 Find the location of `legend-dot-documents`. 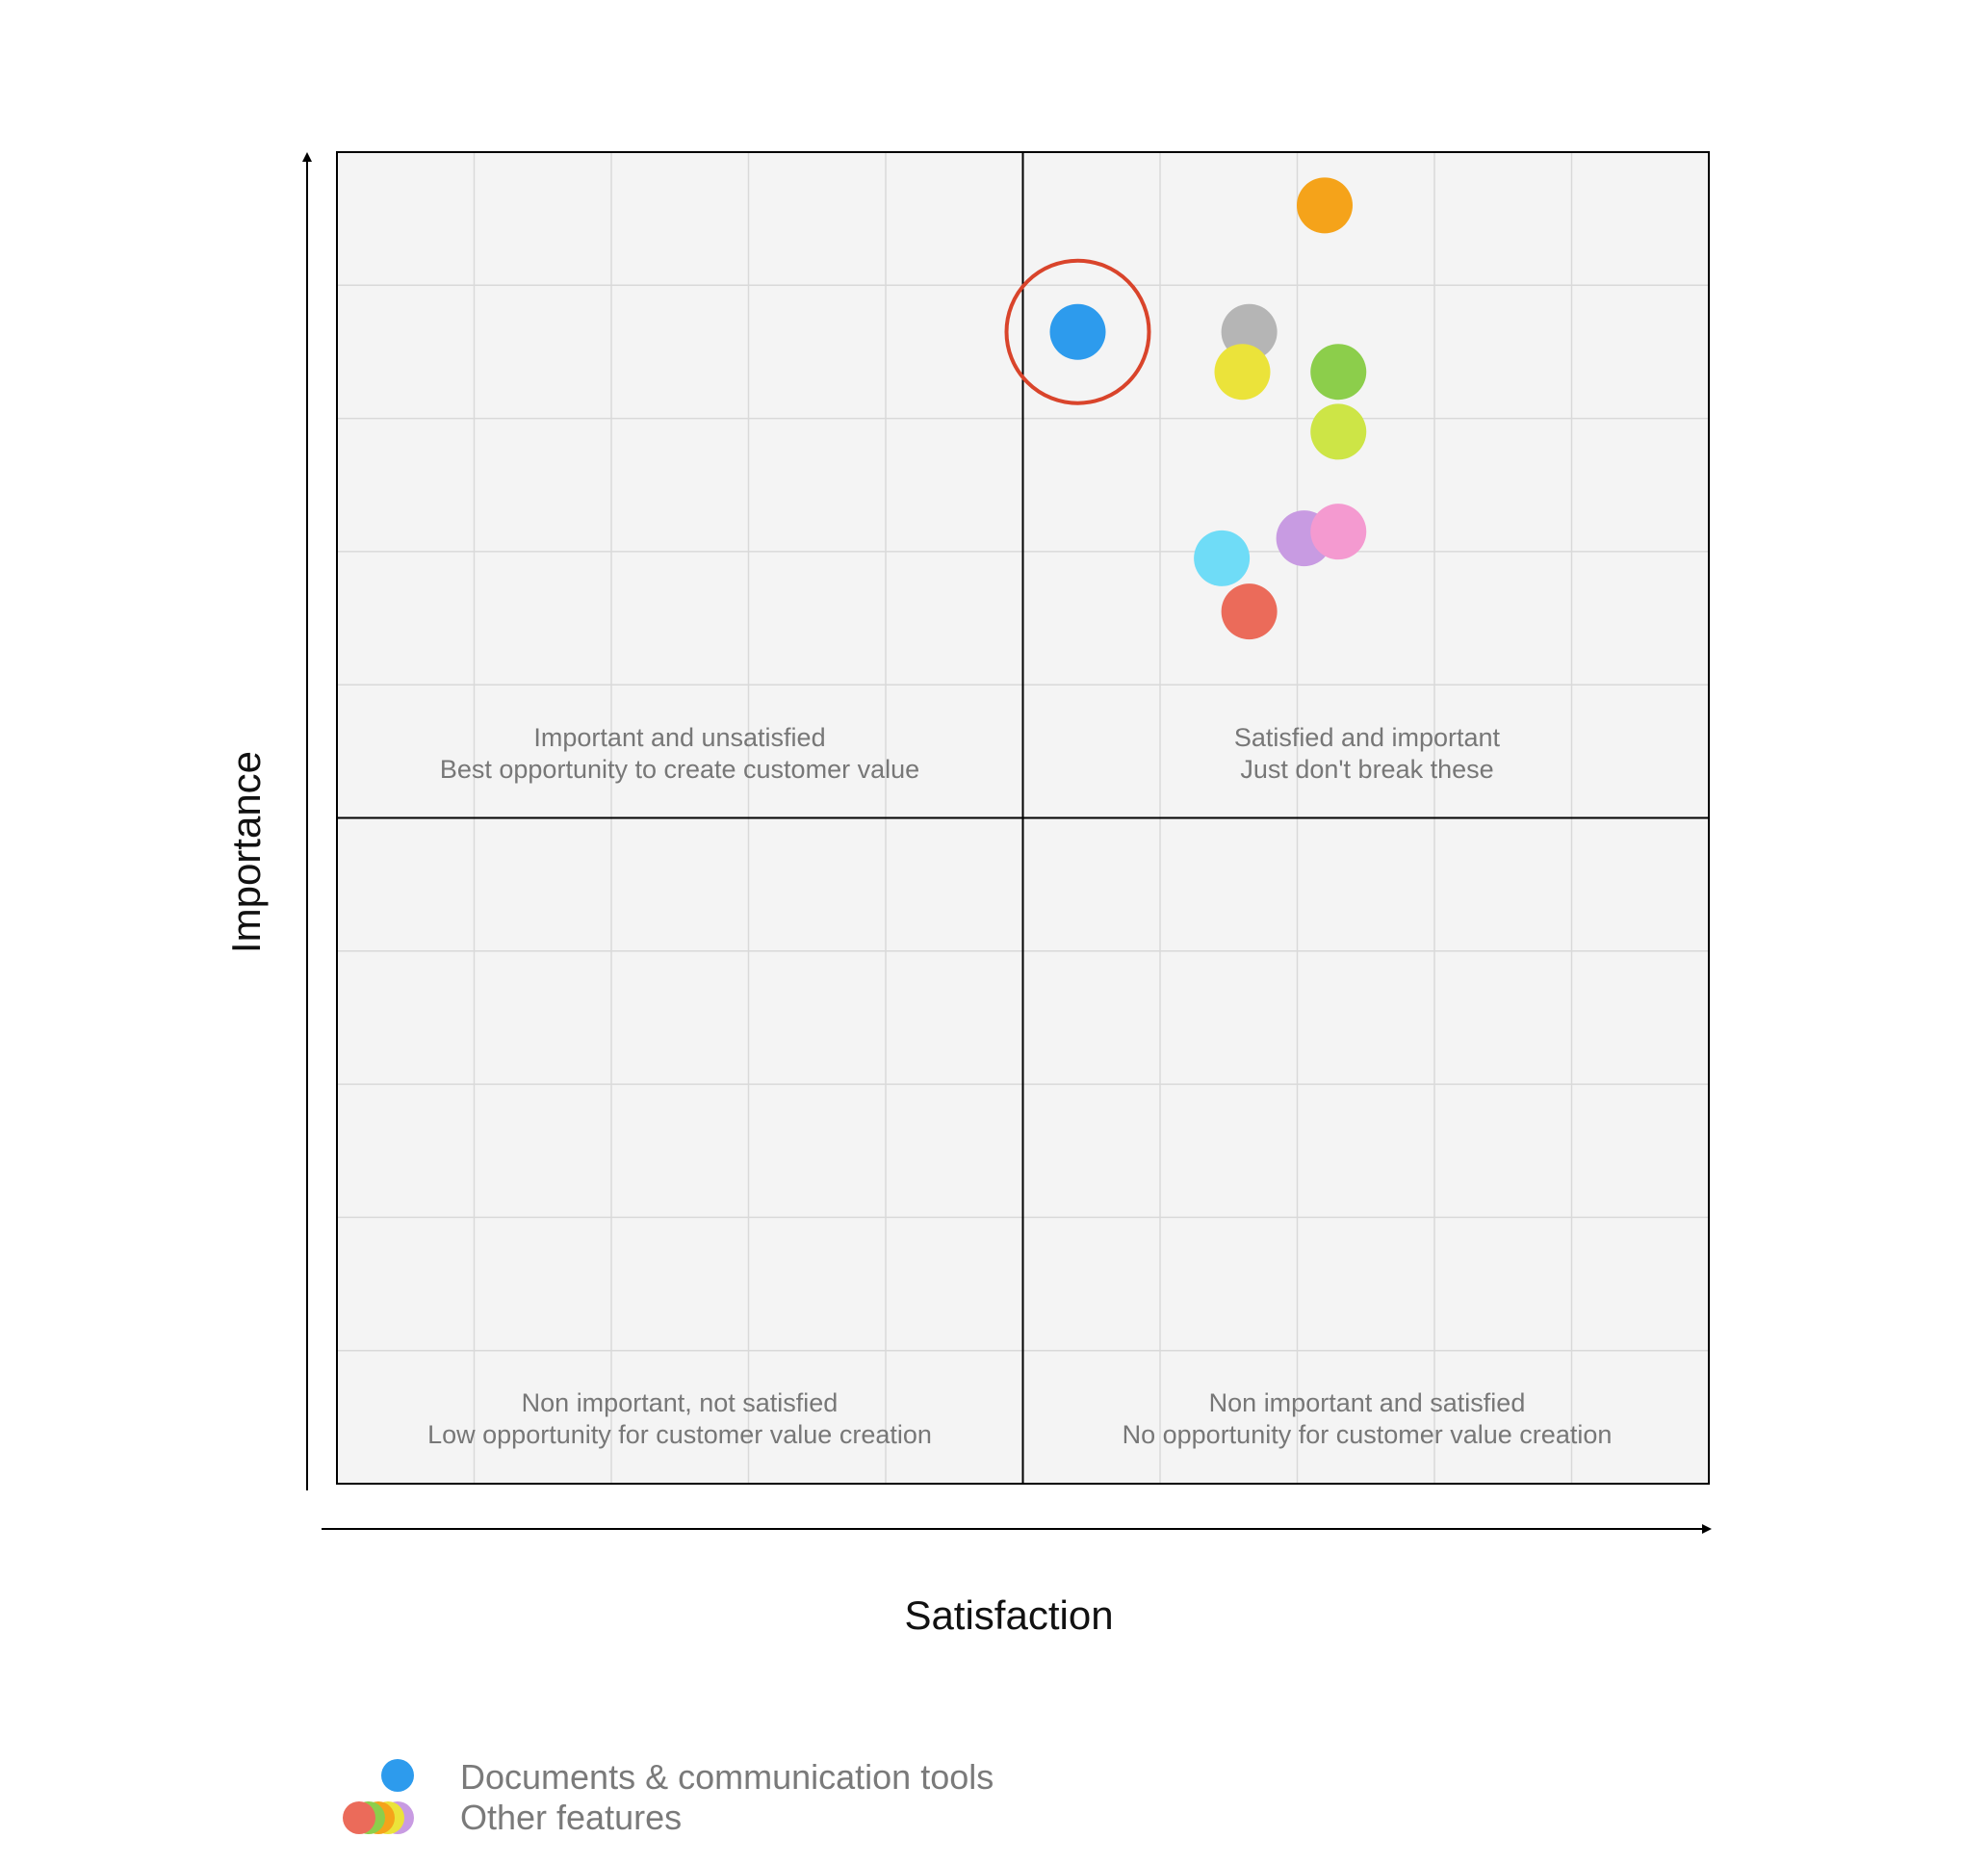

legend-dot-documents is located at coordinates (397, 1775).